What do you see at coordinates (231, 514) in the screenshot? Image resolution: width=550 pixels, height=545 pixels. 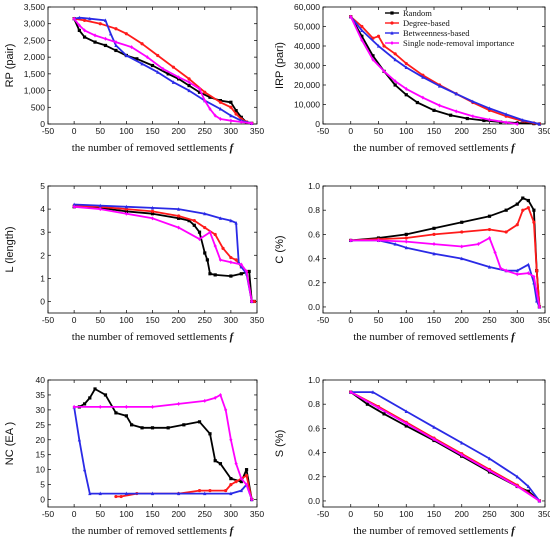 I see `x-tick-label: 300` at bounding box center [231, 514].